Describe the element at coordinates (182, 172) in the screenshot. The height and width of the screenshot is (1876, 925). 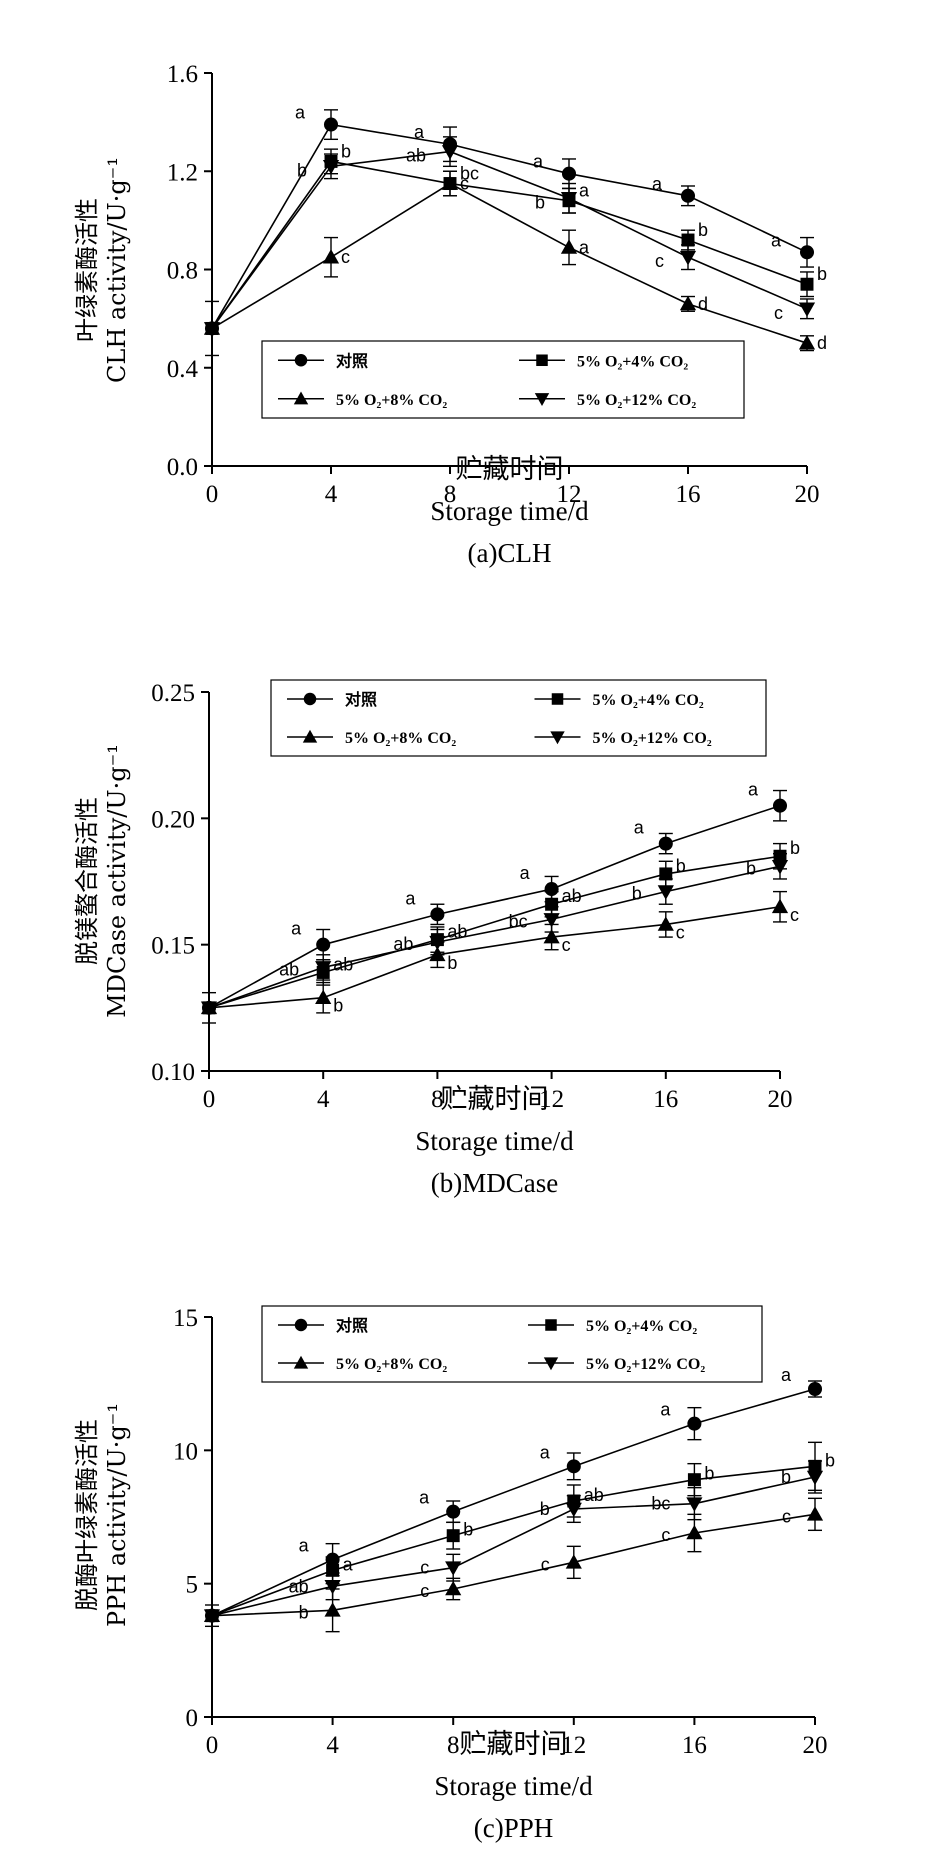
I see `y-tick-label: 1.2` at that location.